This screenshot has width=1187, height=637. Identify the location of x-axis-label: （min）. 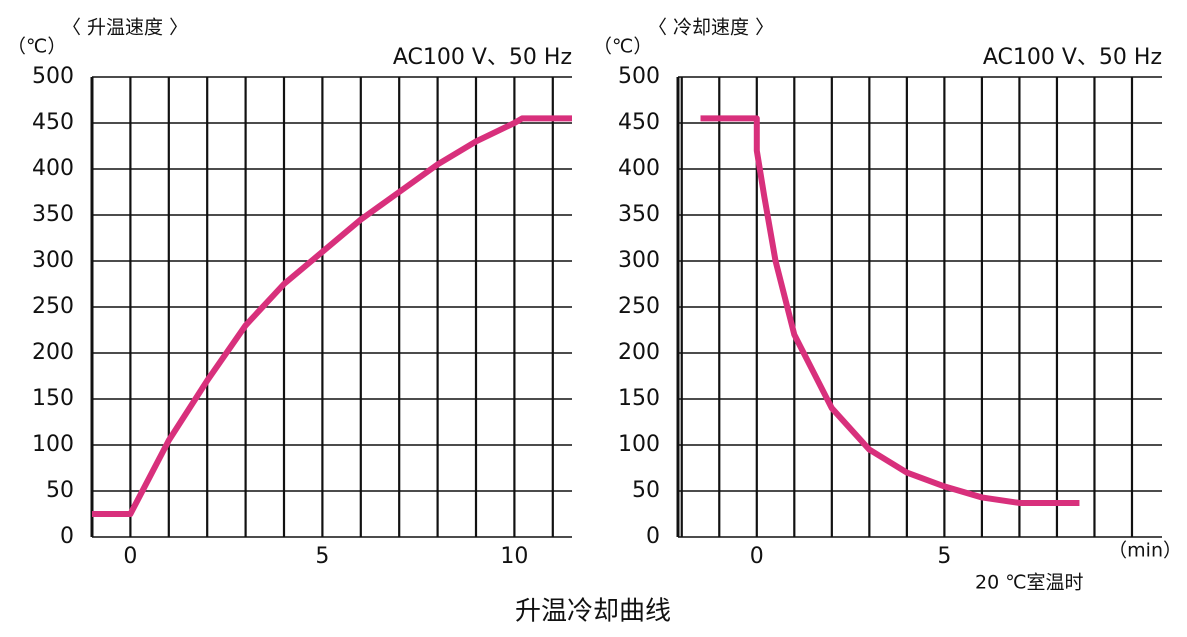
(1145, 551).